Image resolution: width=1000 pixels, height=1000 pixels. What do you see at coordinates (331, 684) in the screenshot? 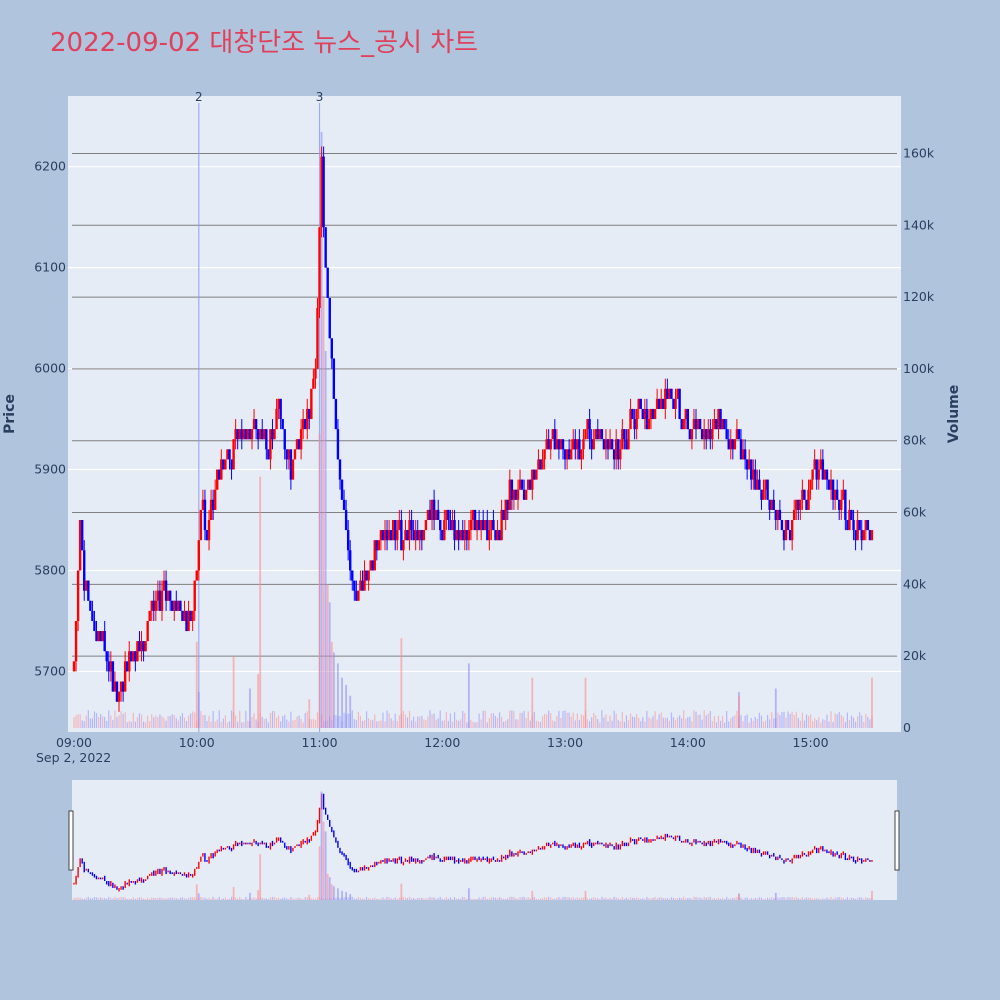
I see `volume-spike-bar` at bounding box center [331, 684].